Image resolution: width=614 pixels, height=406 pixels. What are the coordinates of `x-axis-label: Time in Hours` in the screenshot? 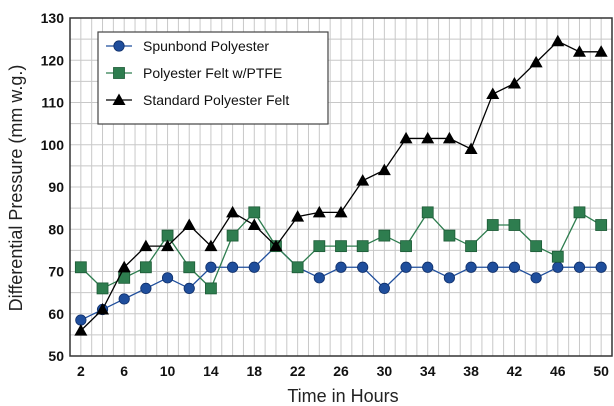 It's located at (342, 396).